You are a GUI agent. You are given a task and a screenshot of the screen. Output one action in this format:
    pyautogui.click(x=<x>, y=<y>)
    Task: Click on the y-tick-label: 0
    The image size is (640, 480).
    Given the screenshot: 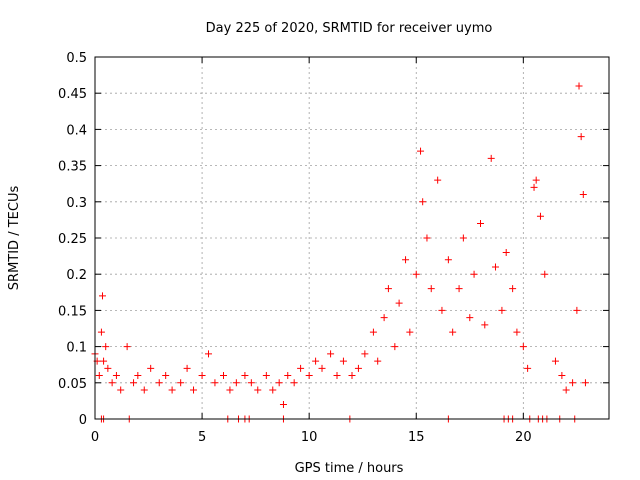 What is the action you would take?
    pyautogui.click(x=83, y=420)
    